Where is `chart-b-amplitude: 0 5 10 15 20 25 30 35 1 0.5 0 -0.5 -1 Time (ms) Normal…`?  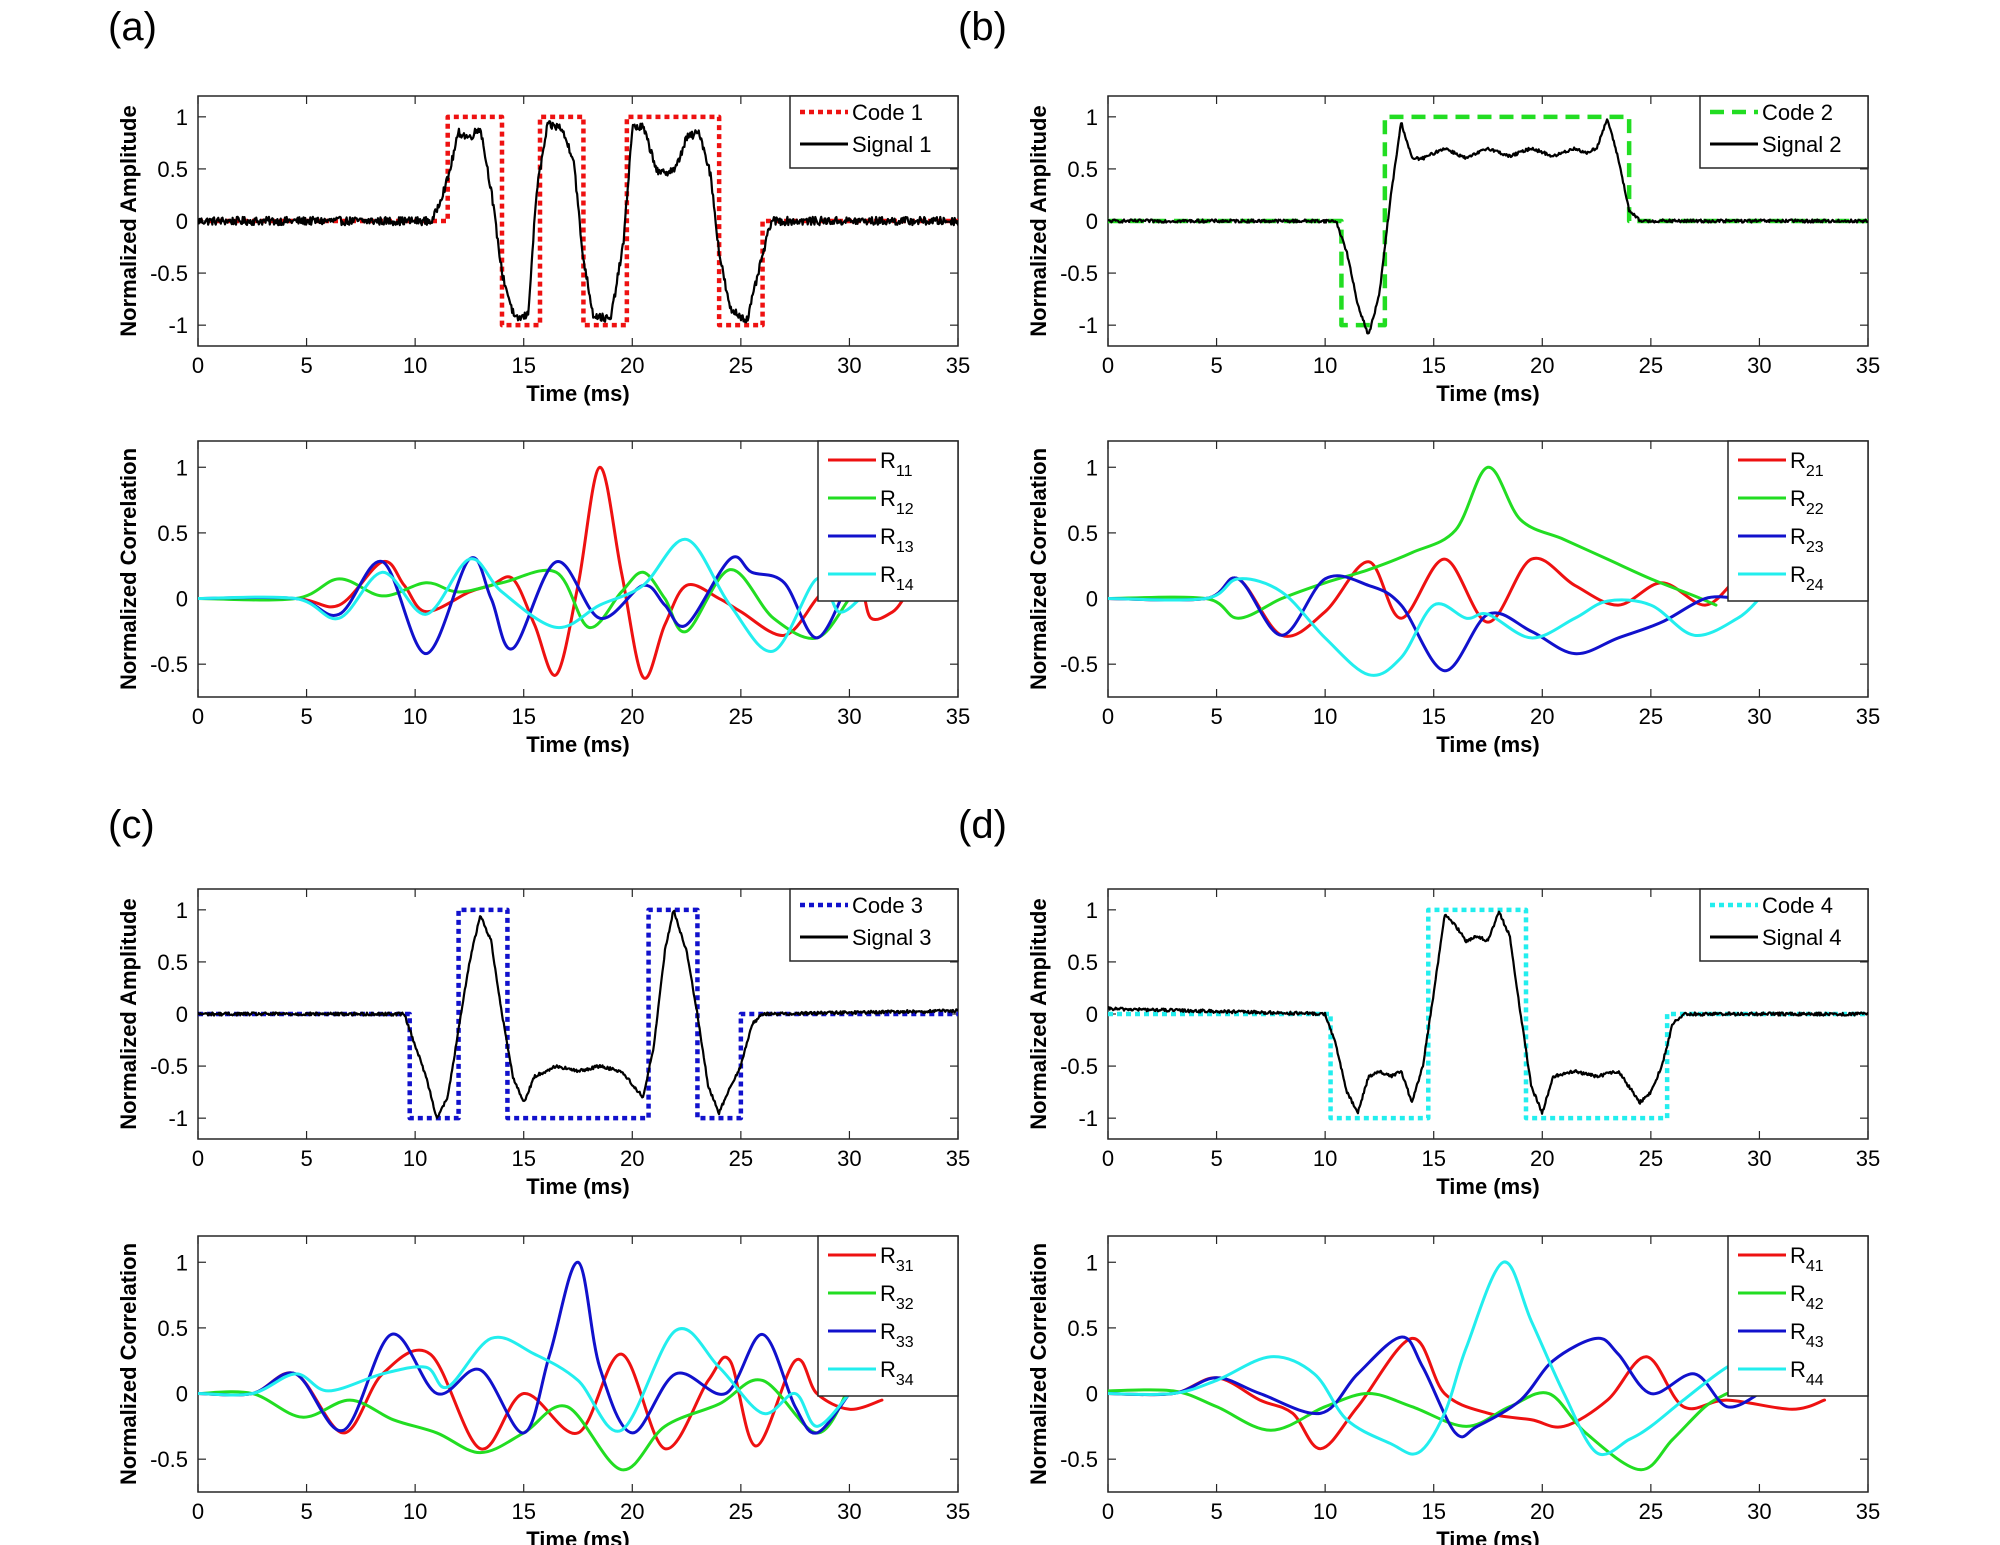 chart-b-amplitude: 0 5 10 15 20 25 30 35 1 0.5 0 -0.5 -1 Time (ms) Normal… is located at coordinates (1453, 250).